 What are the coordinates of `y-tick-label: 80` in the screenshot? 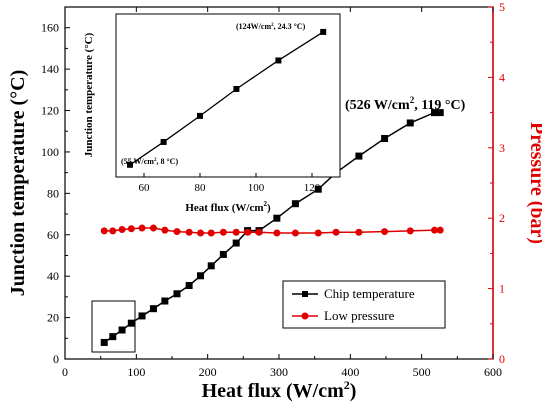 It's located at (53, 193).